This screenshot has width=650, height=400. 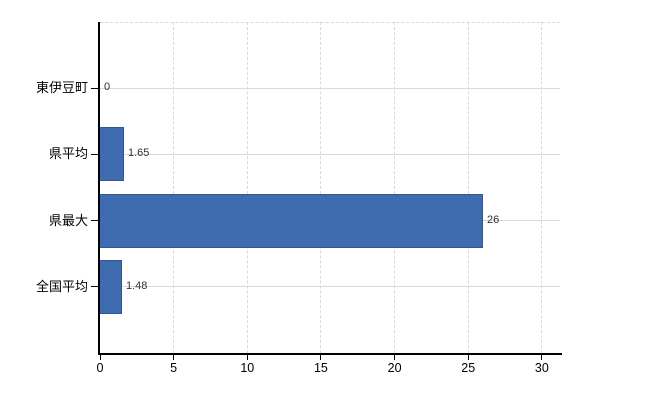 I want to click on x-axis-tick-label: 15, so click(x=320, y=368).